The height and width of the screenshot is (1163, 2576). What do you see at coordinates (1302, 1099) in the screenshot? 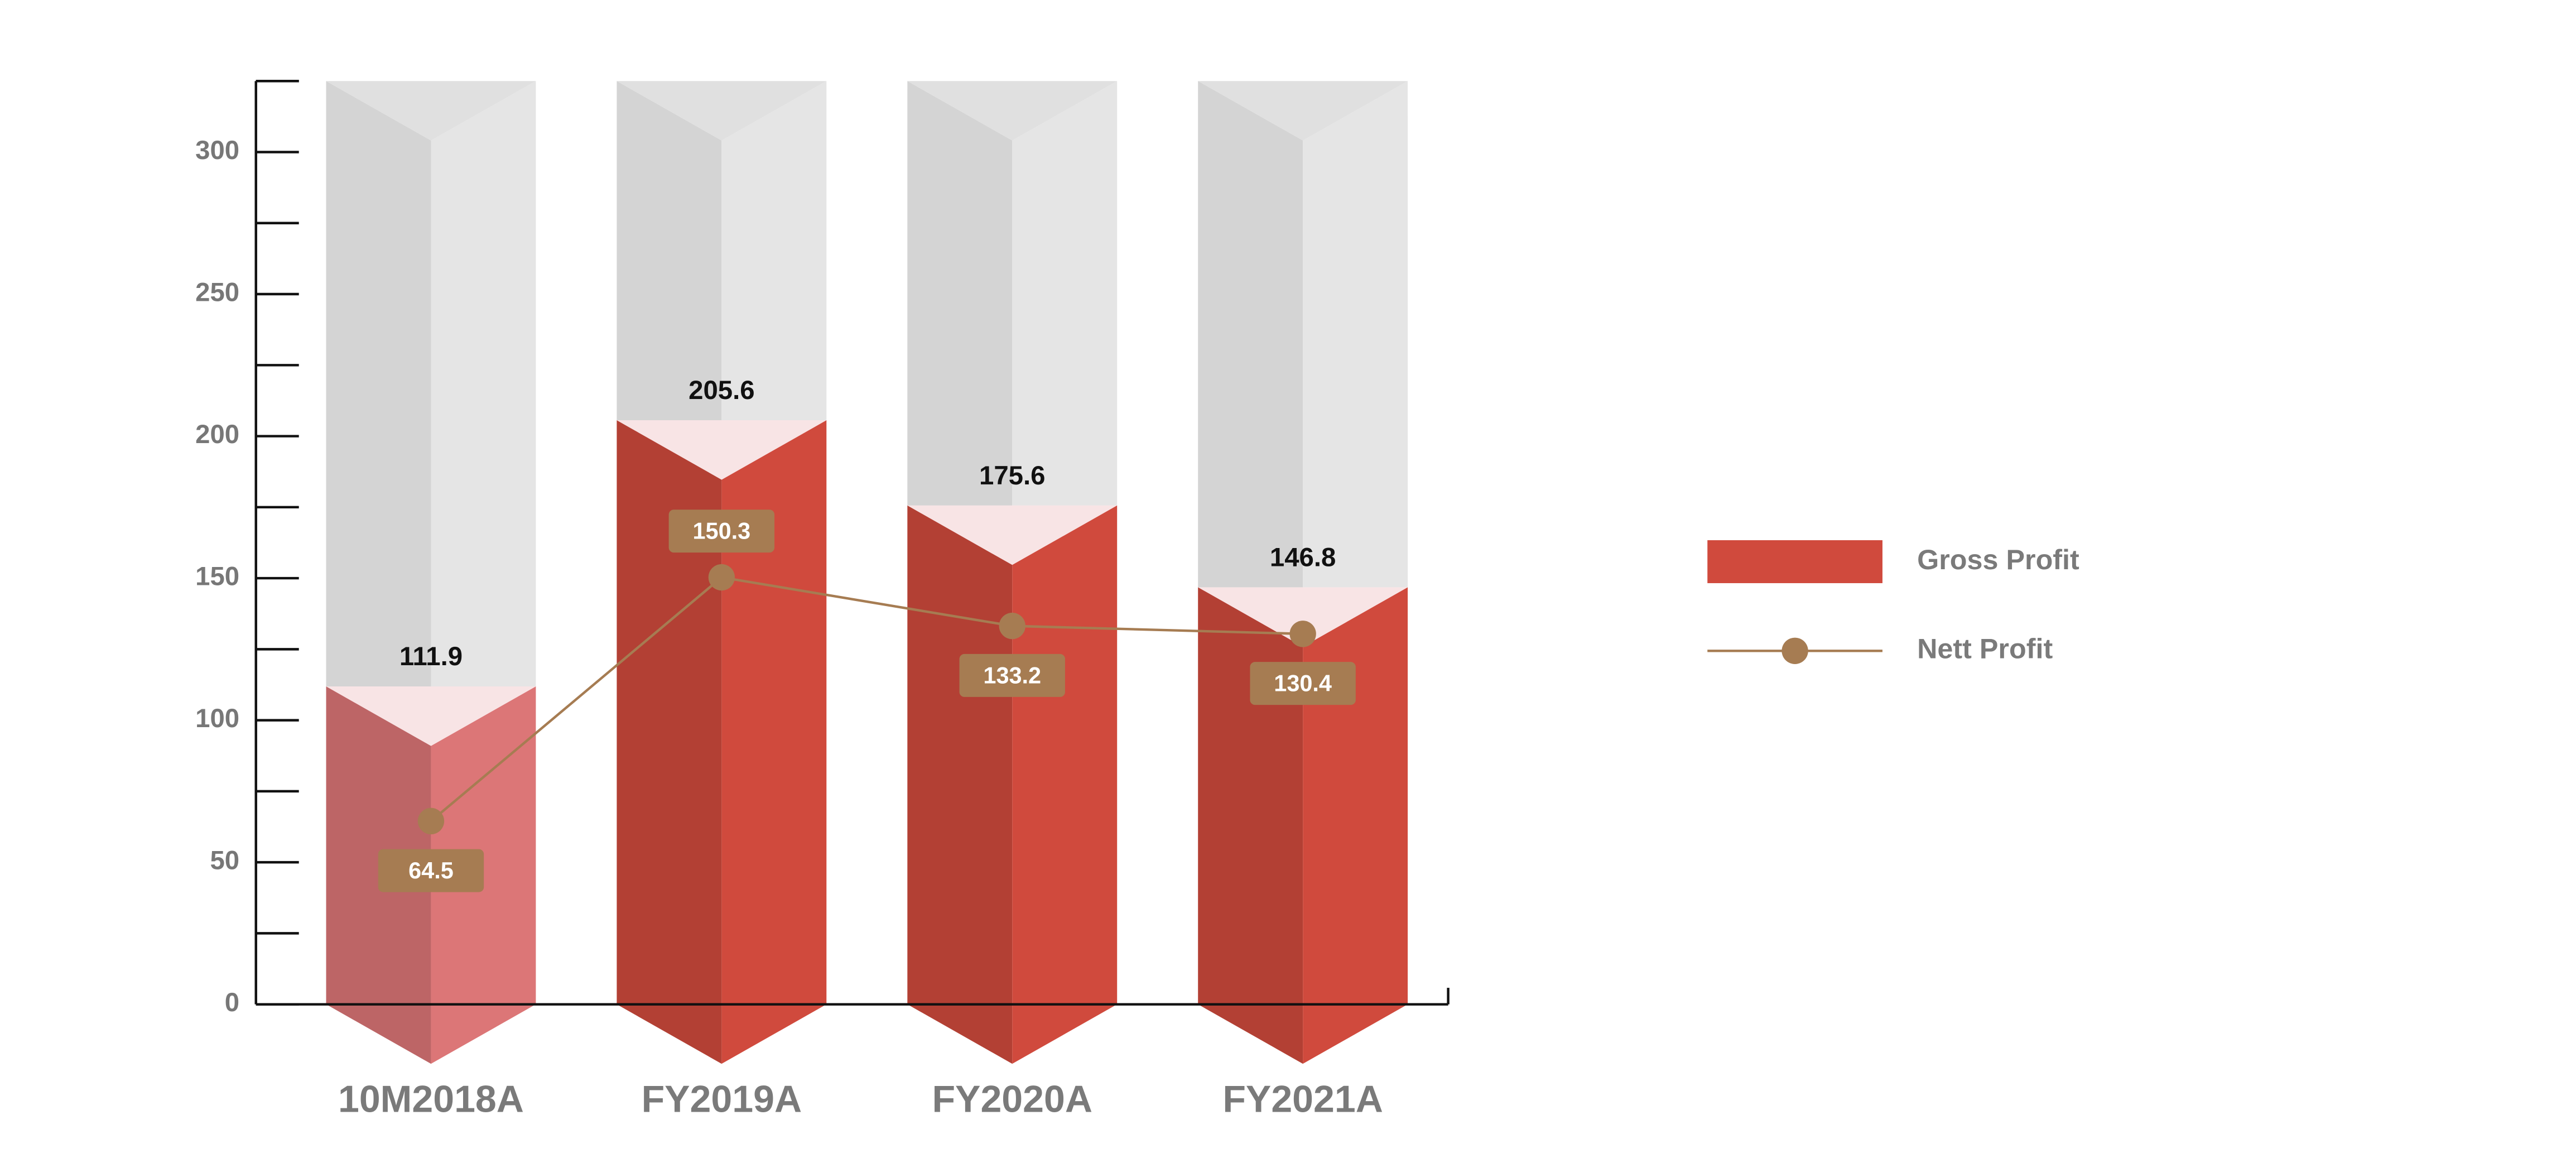
I see `x-tick-label: FY2021A` at bounding box center [1302, 1099].